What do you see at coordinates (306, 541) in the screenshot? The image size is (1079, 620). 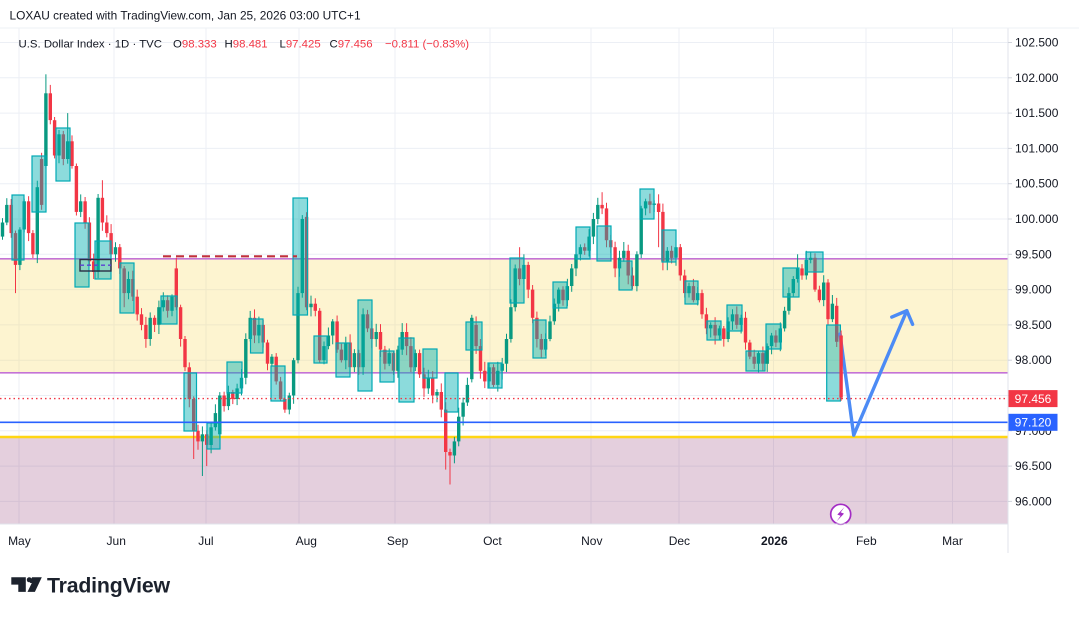 I see `svg-text: Aug` at bounding box center [306, 541].